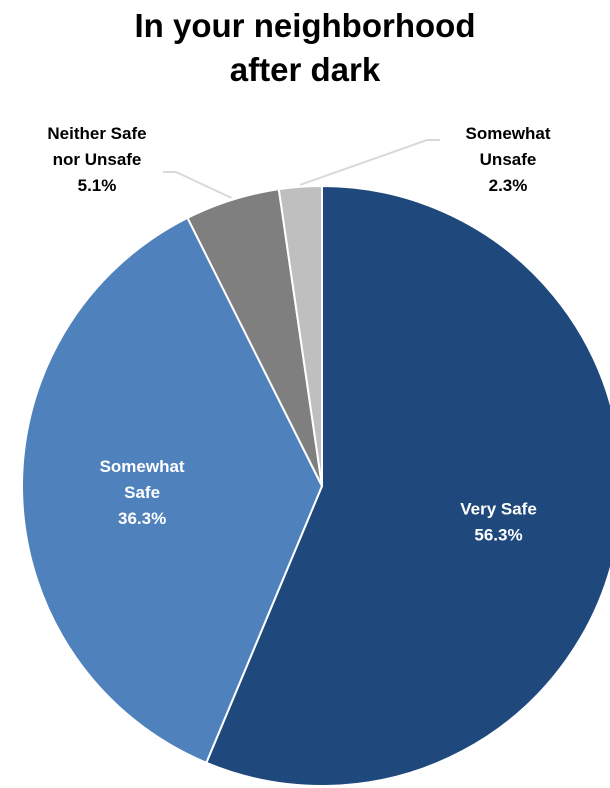 The image size is (610, 788). What do you see at coordinates (142, 518) in the screenshot?
I see `slice-value-label: 36.3%` at bounding box center [142, 518].